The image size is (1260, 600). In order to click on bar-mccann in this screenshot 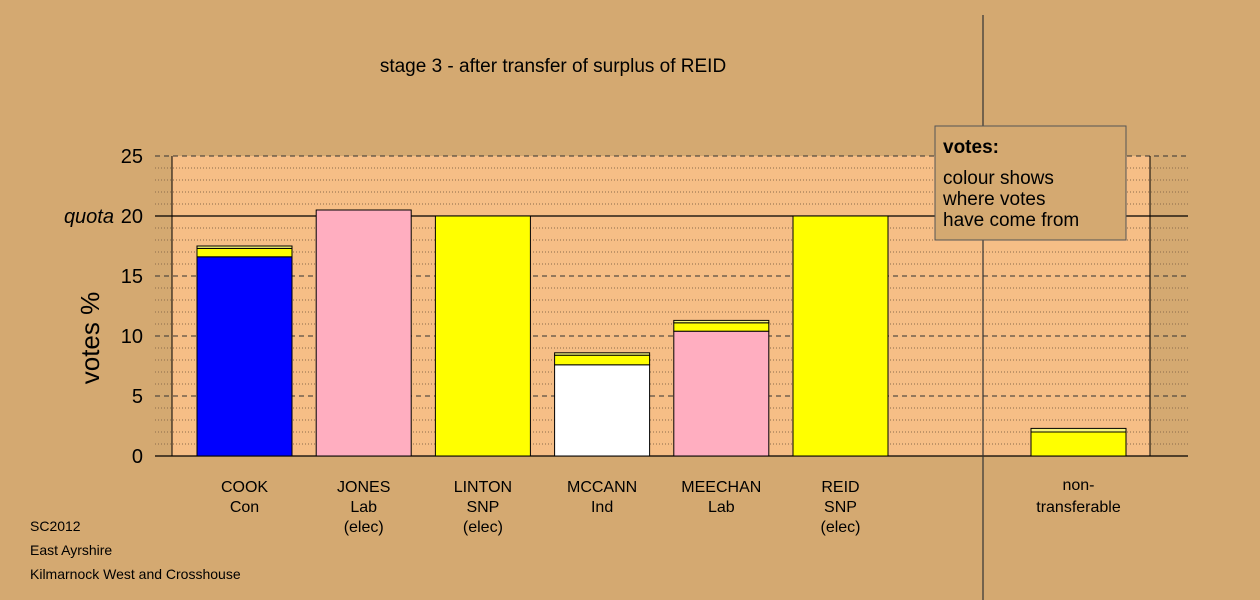, I will do `click(602, 404)`.